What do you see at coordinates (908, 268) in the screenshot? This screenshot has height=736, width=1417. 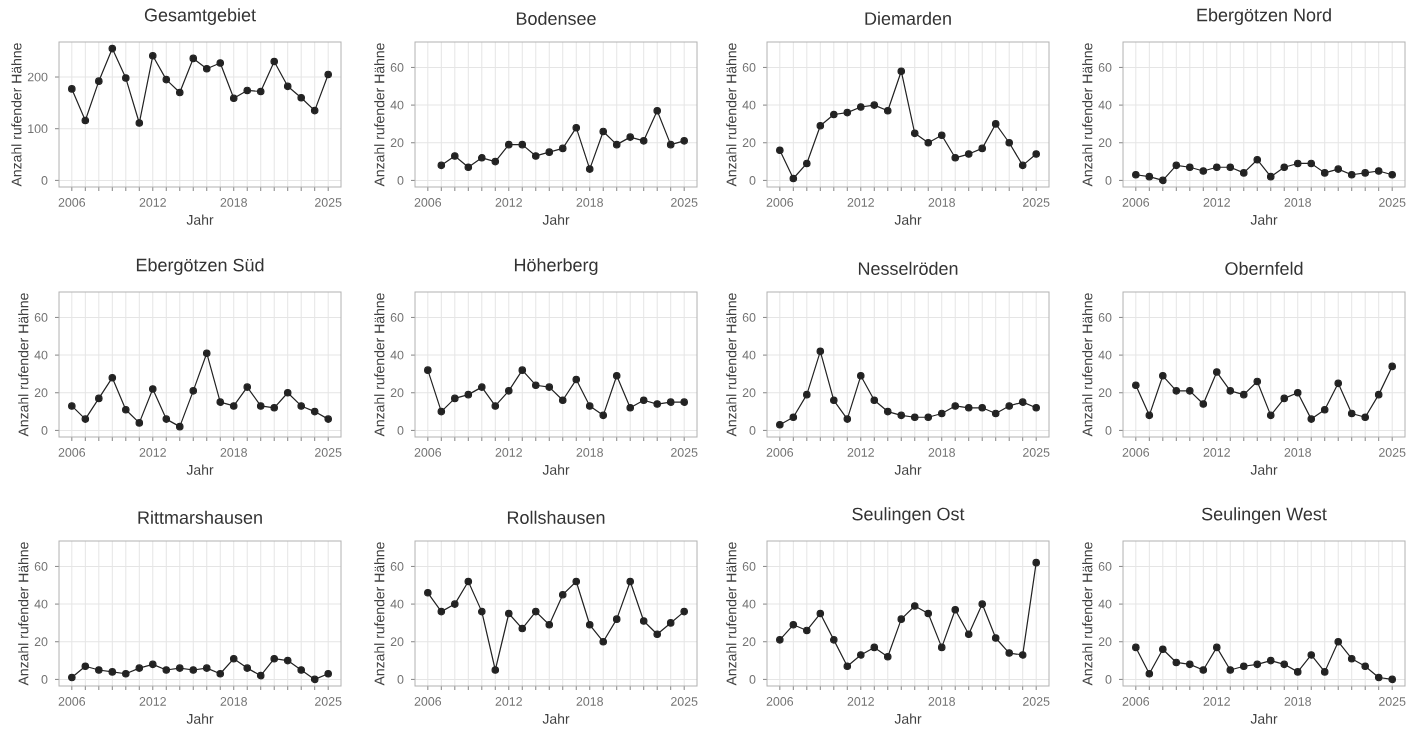 I see `chart-title: Nesselröden` at bounding box center [908, 268].